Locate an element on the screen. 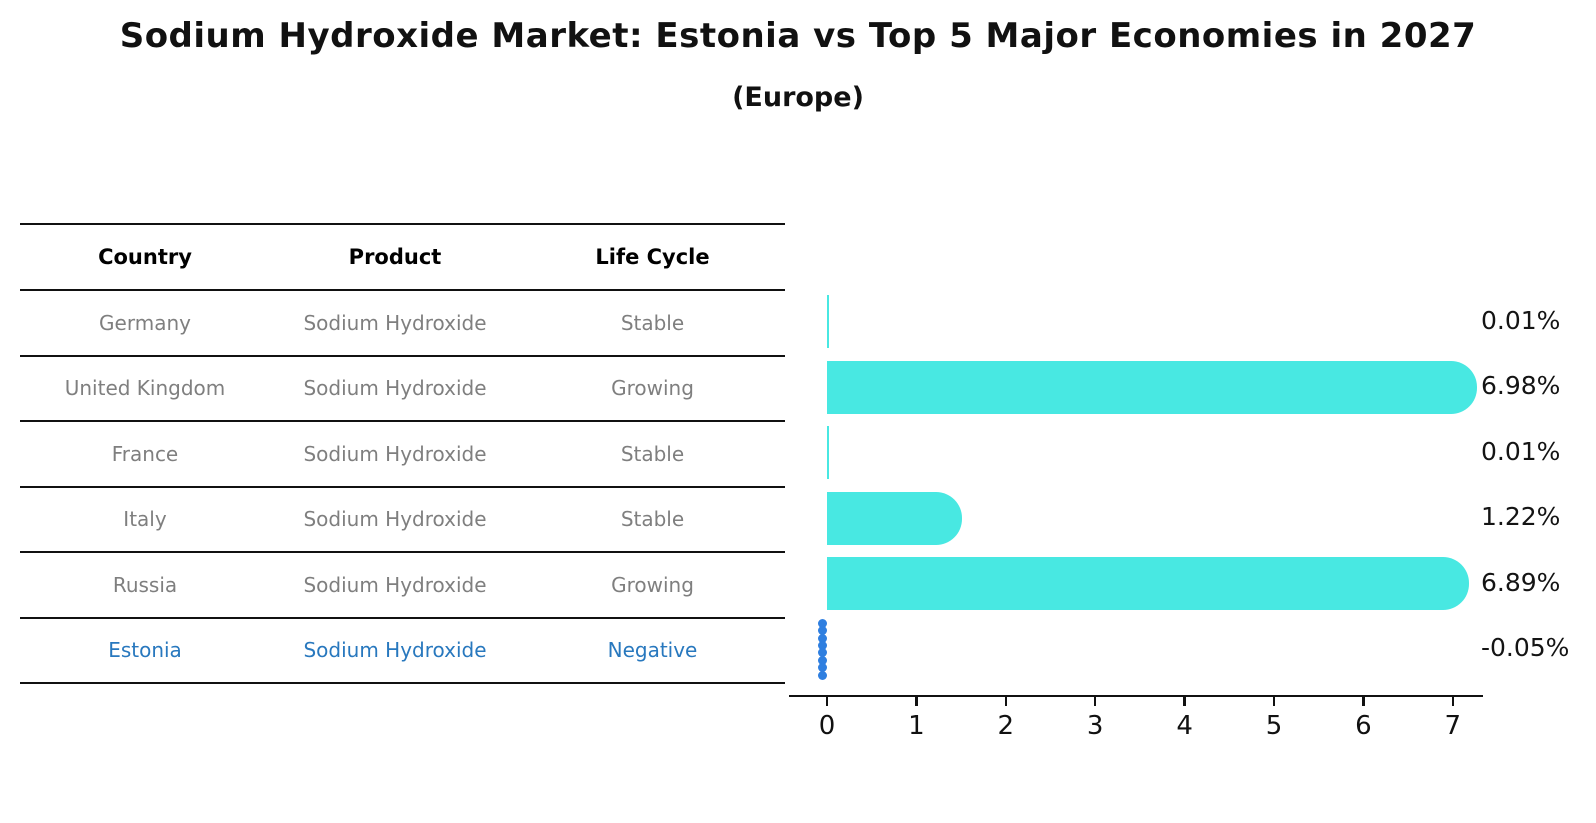  page-subtitle: (Europe) is located at coordinates (798, 97).